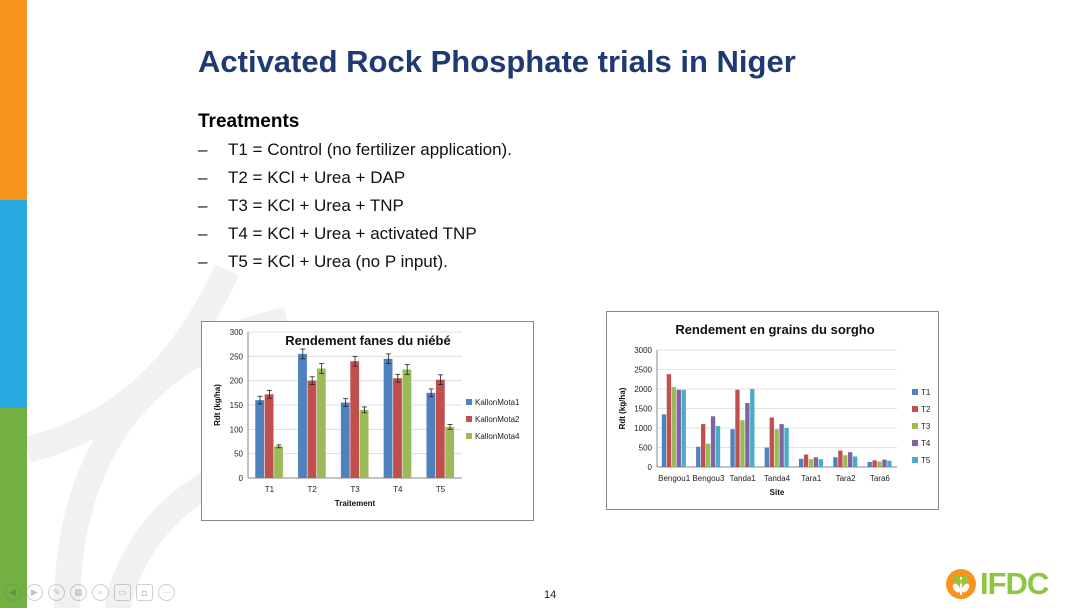  I want to click on chart-title: Rendement en grains du sorgho, so click(774, 329).